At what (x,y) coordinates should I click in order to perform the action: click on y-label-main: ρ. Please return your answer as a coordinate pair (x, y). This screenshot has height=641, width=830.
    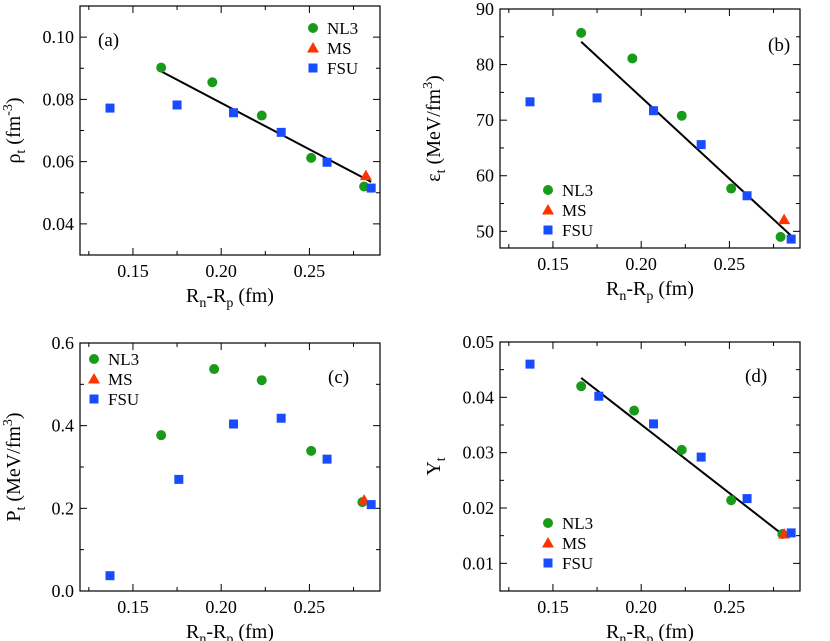
    Looking at the image, I should click on (14, 159).